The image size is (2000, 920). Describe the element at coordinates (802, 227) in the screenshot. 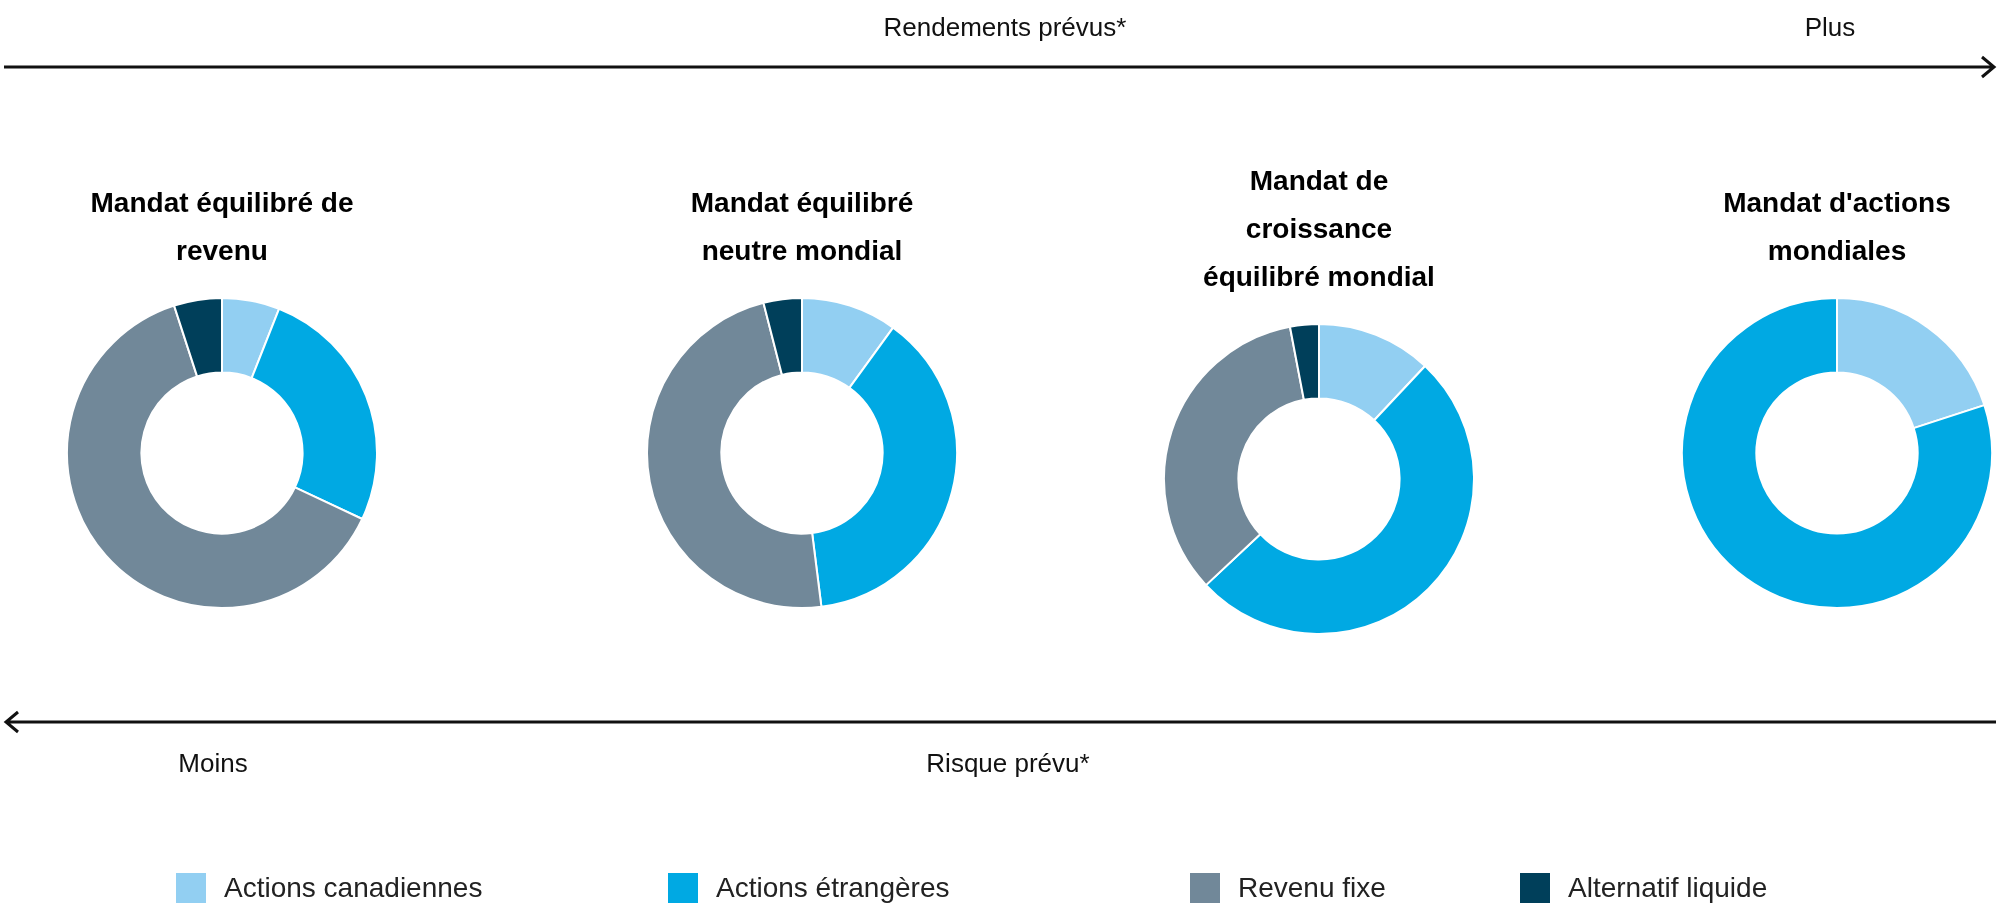

I see `chart-title: Mandat équilibré neutre mondial` at that location.